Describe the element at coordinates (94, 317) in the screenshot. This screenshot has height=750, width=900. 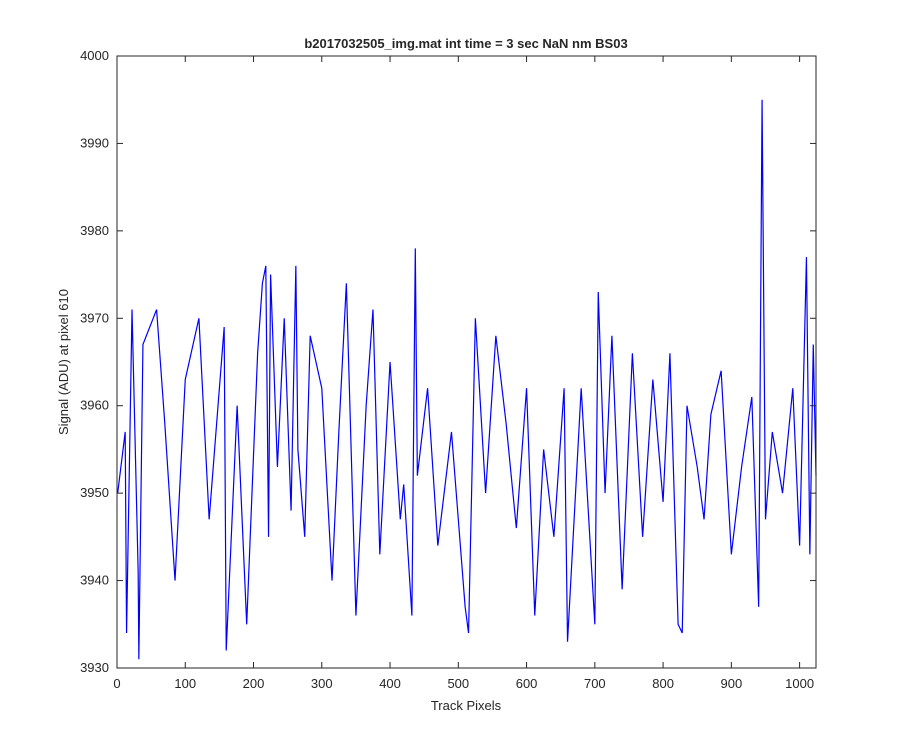
I see `y-tick-label: 3970` at that location.